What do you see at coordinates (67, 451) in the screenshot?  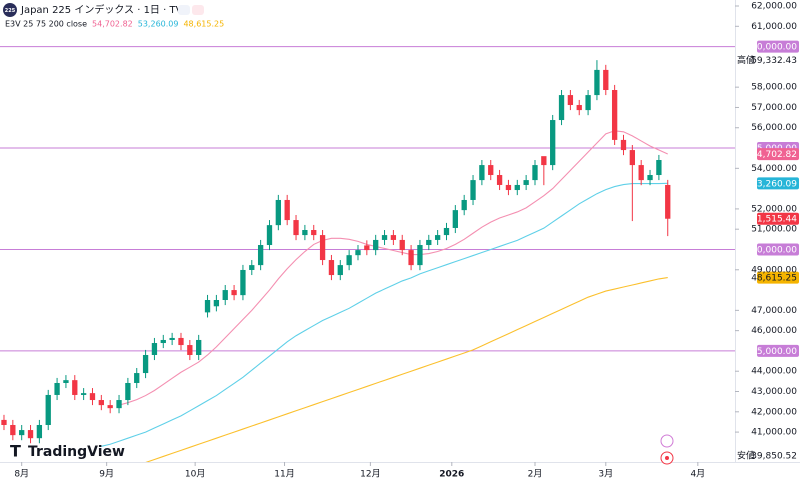 I see `branding: 𝗧 TradingView` at bounding box center [67, 451].